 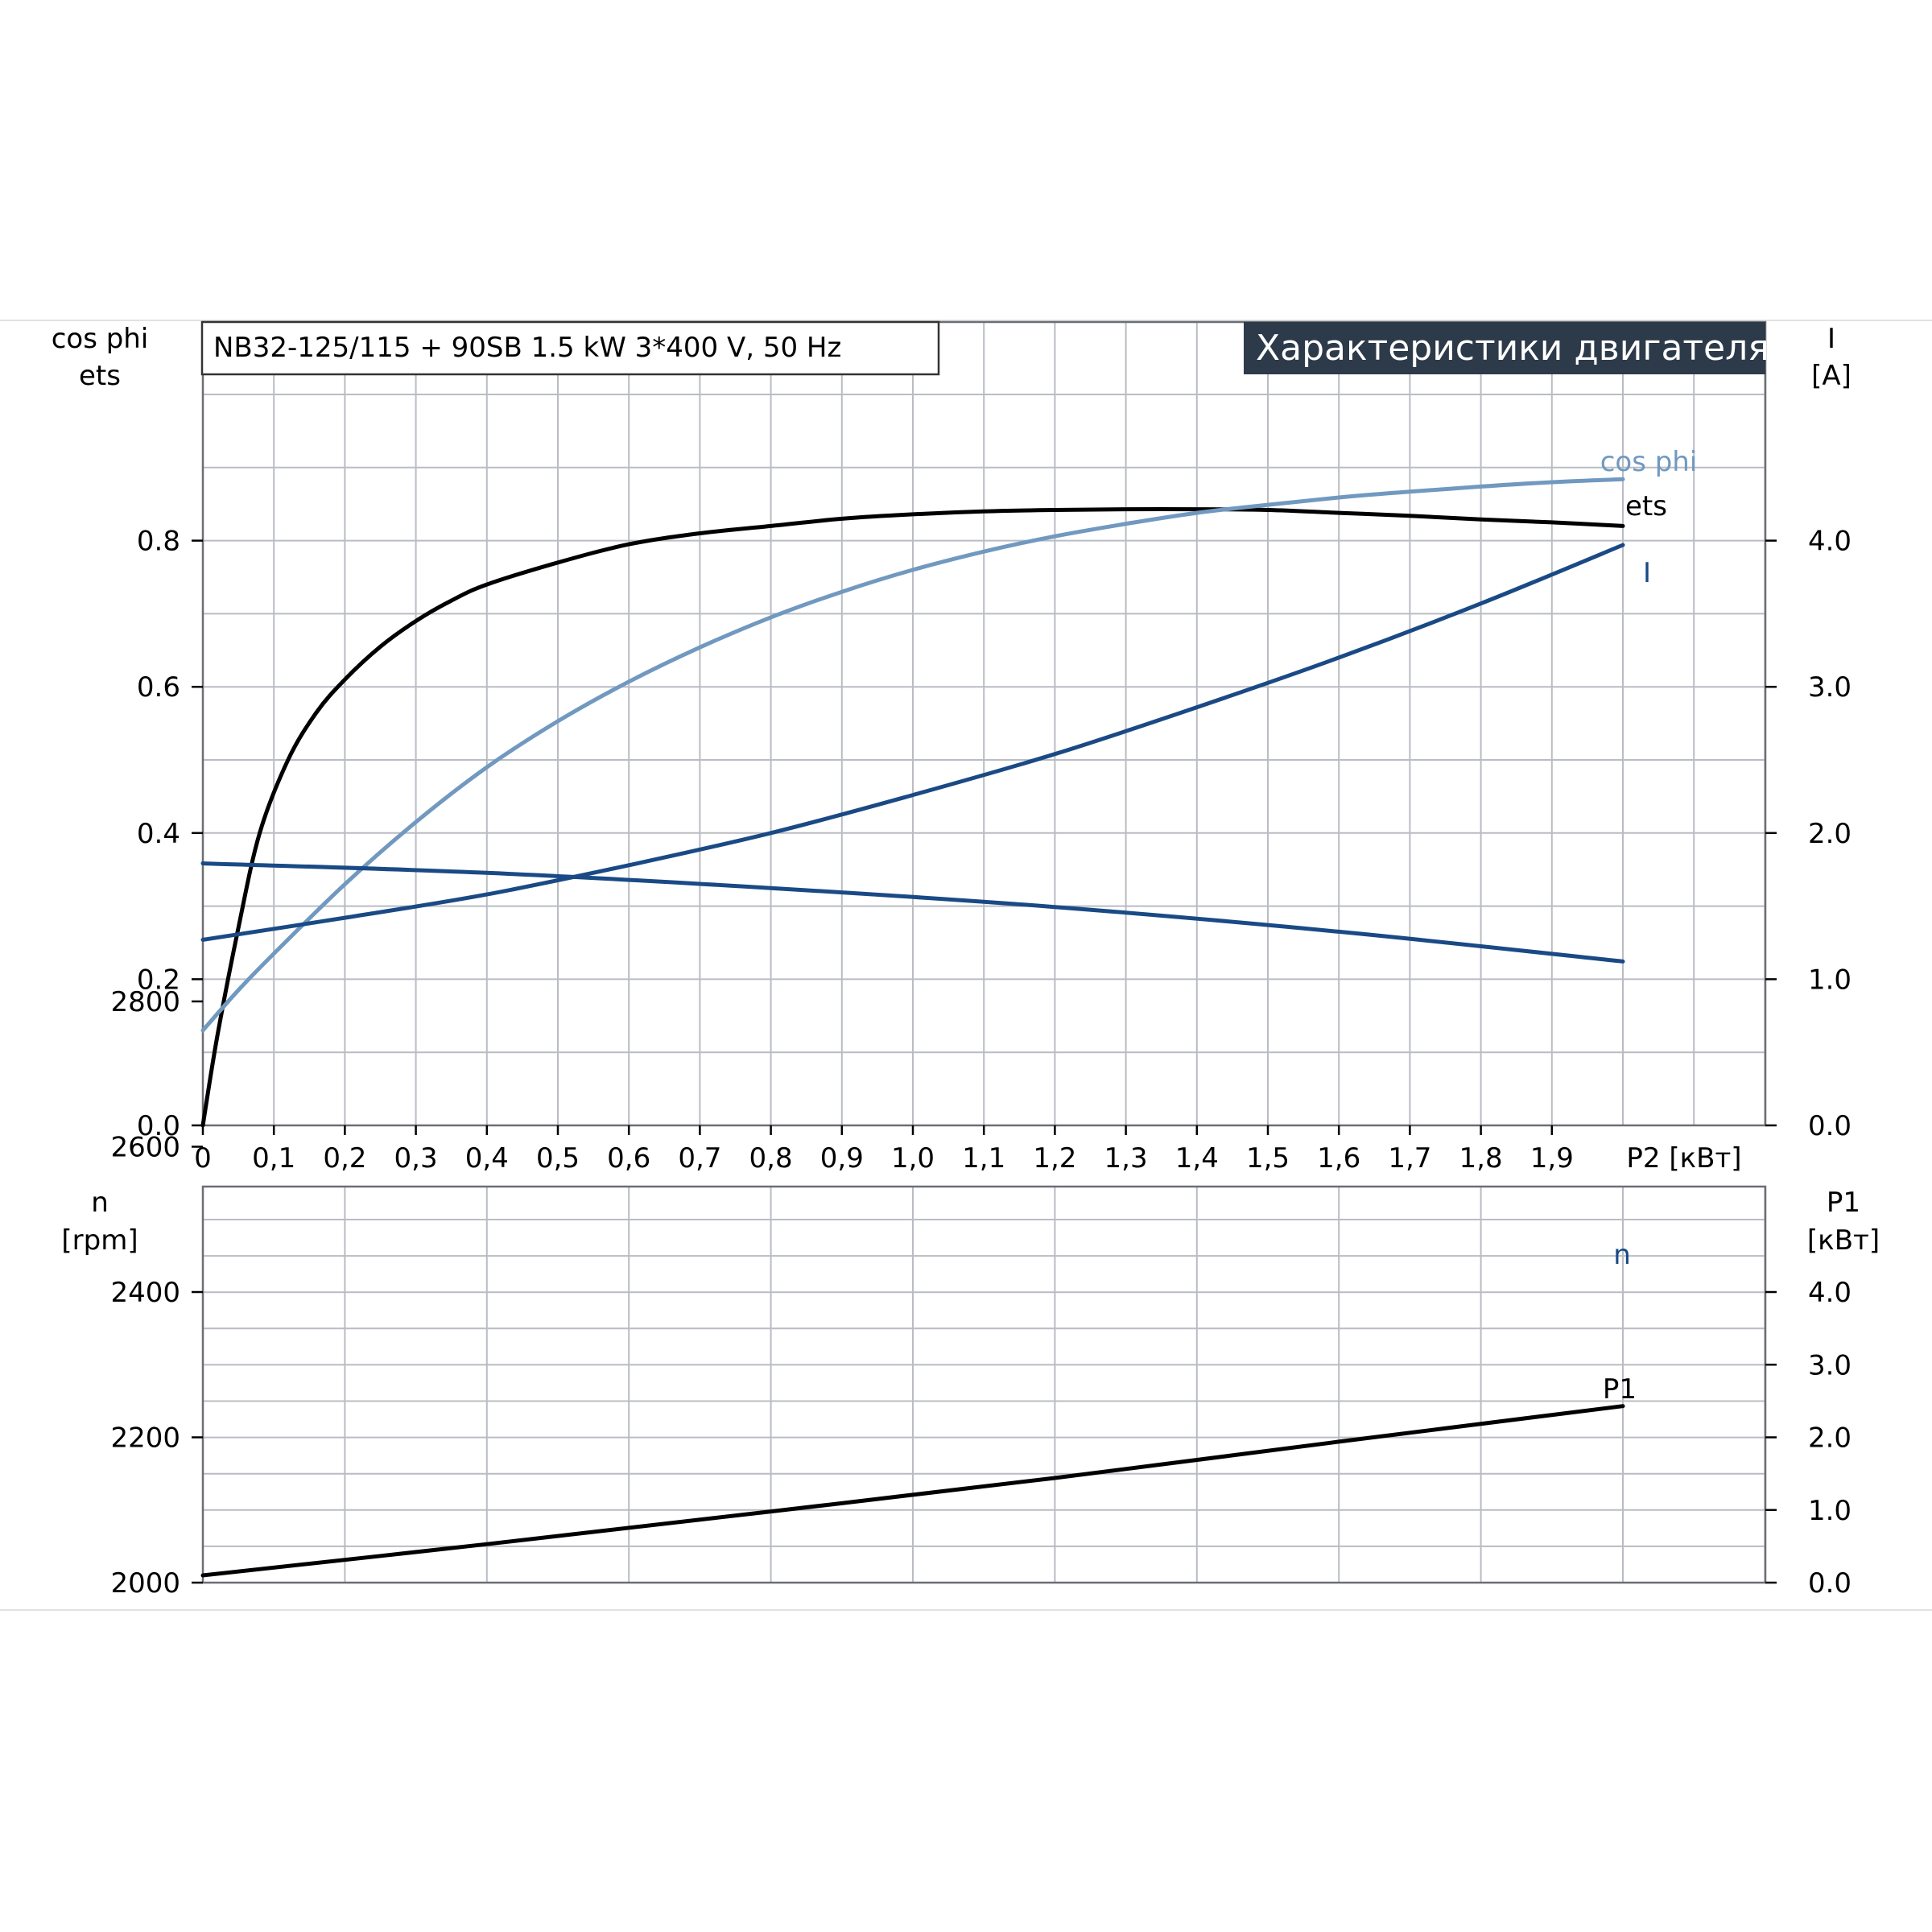 I want to click on series-label-n: n, so click(x=1622, y=1255).